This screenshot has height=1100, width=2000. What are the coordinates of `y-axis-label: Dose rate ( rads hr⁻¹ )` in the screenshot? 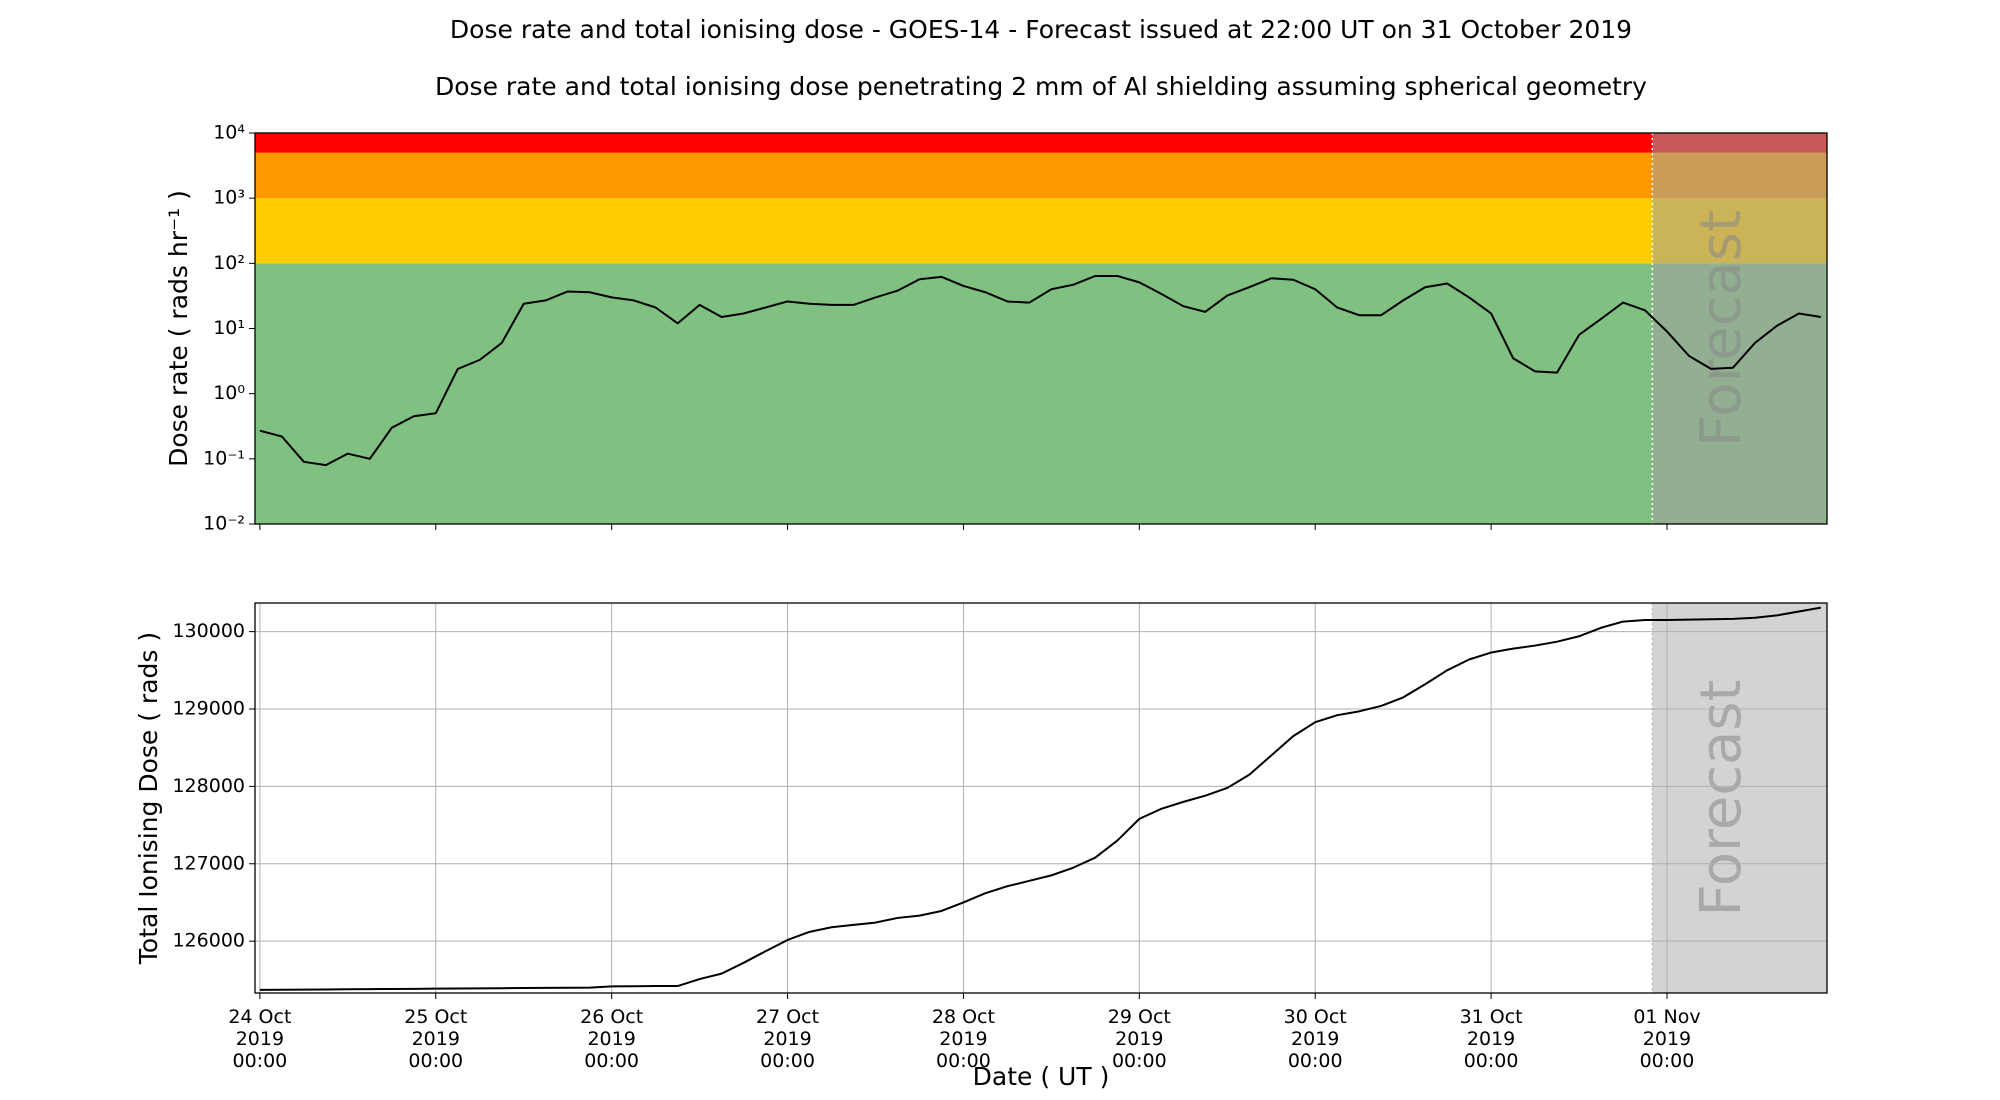 It's located at (178, 328).